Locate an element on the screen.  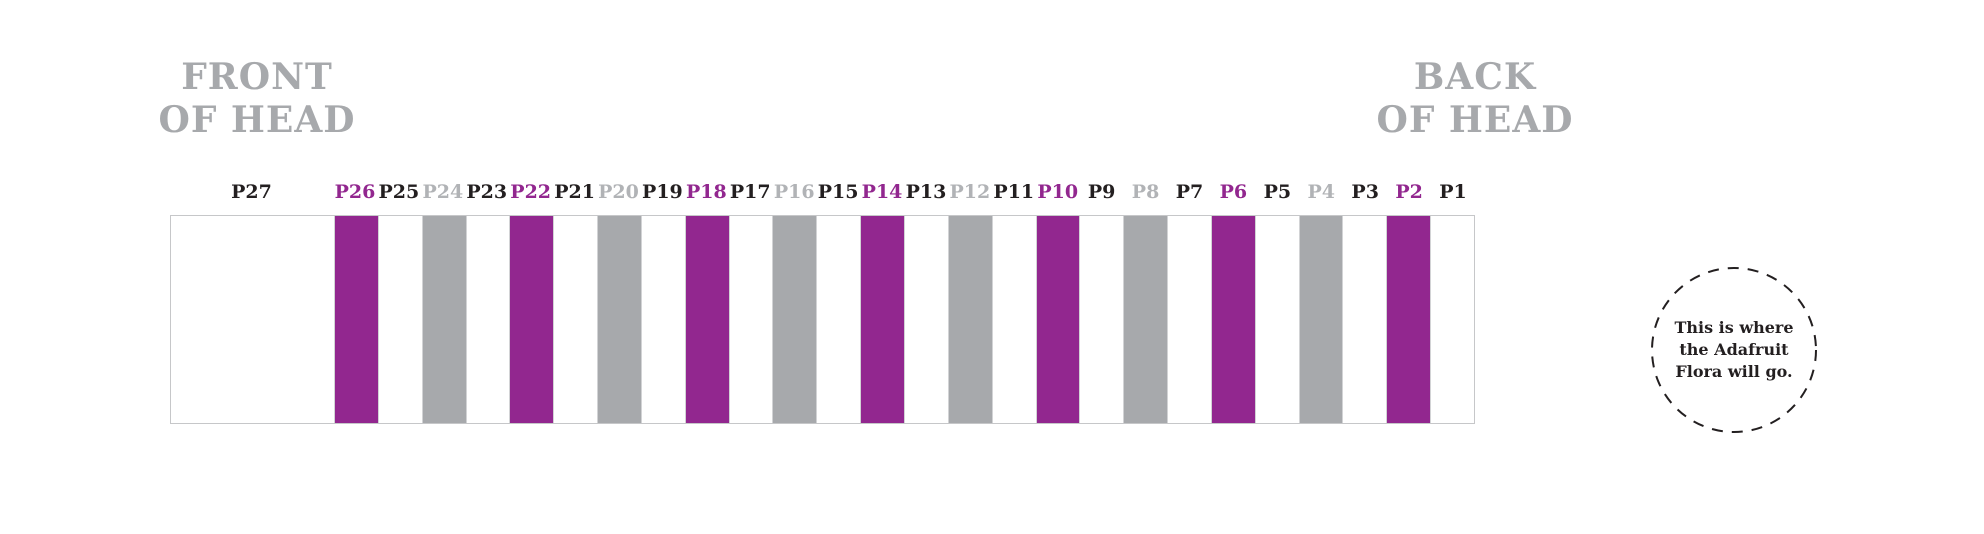
pin-label-p11: P11 is located at coordinates (1014, 192).